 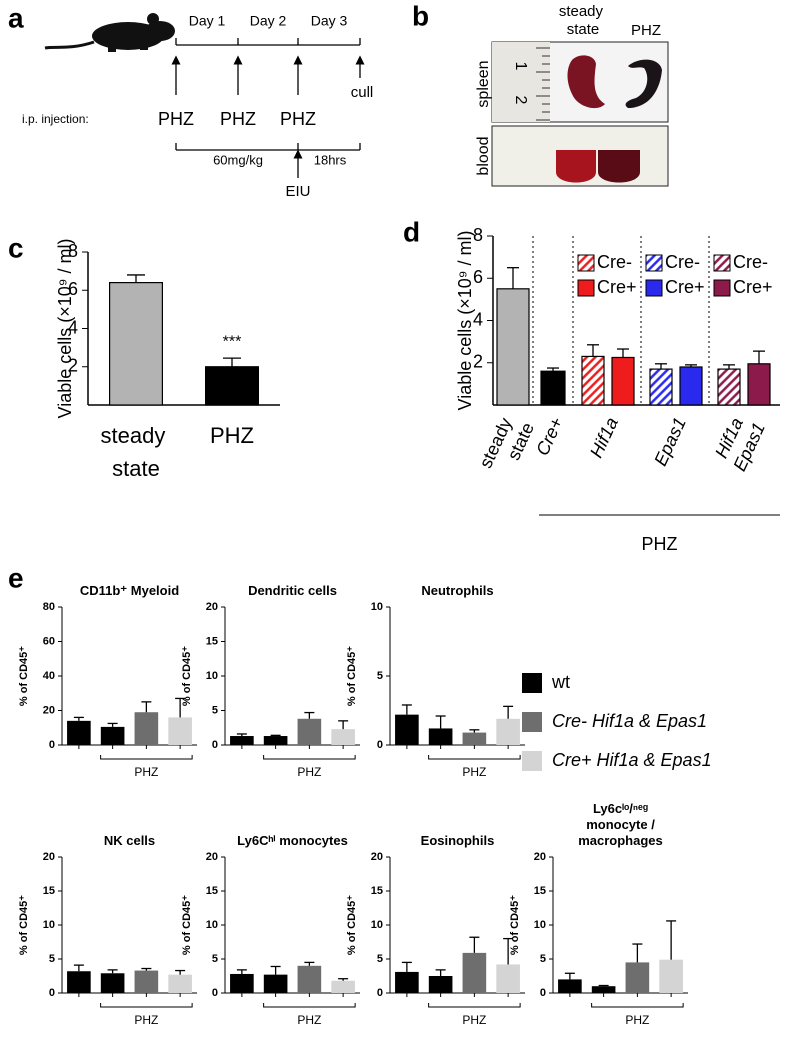 I want to click on text-line: PHZ, so click(x=232, y=435).